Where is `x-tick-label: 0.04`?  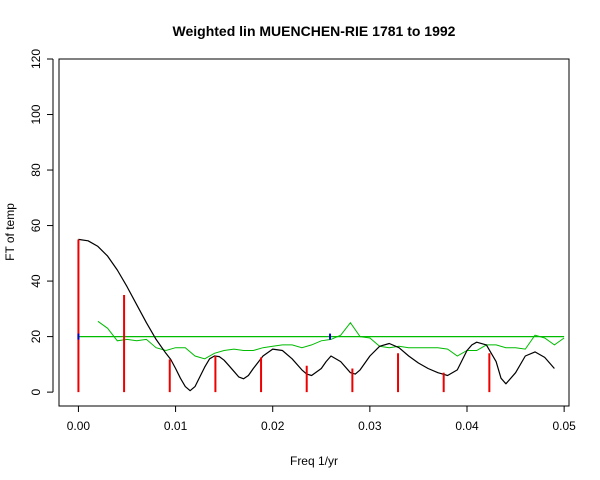 x-tick-label: 0.04 is located at coordinates (467, 426).